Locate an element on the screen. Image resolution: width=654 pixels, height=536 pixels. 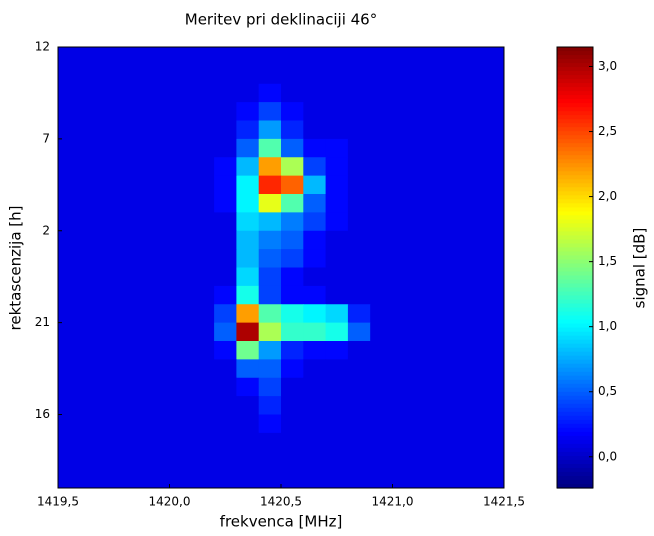
x-tick-label: 1421,5 is located at coordinates (504, 502).